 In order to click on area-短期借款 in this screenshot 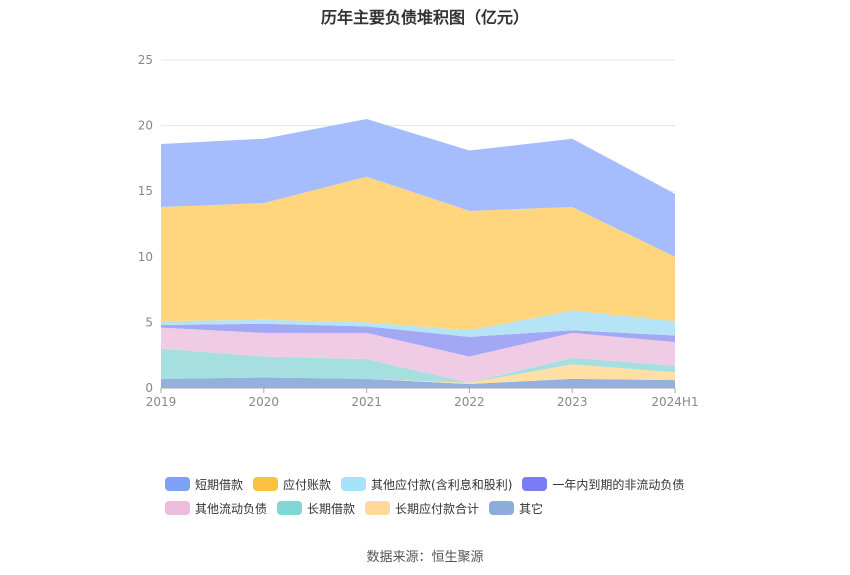, I will do `click(418, 188)`.